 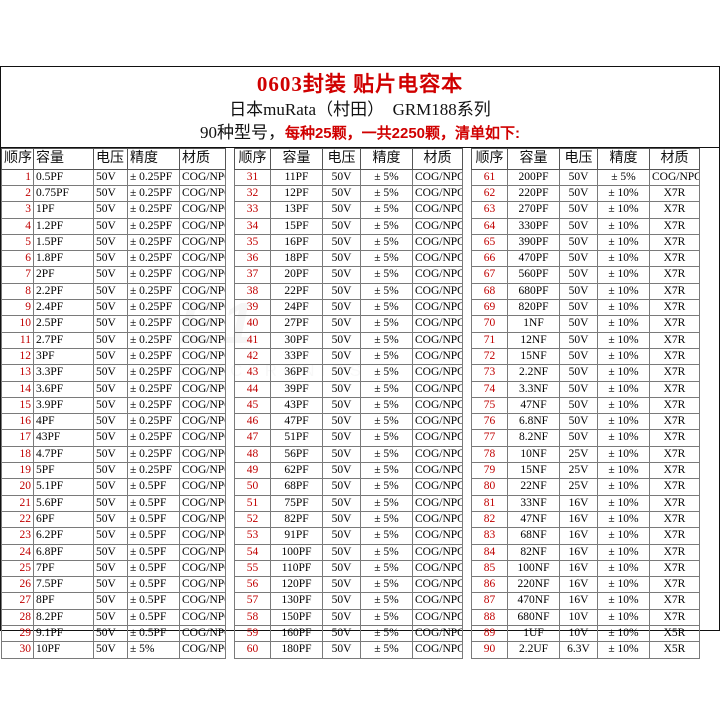 What do you see at coordinates (63, 291) in the screenshot?
I see `cell-capacity: 2.2PF` at bounding box center [63, 291].